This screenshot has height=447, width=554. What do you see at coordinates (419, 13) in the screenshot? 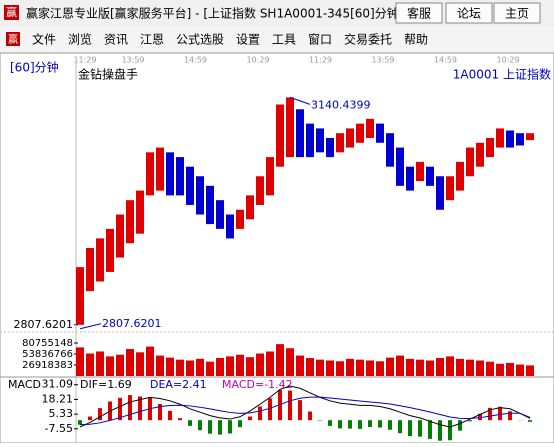
I see `window-button-label: 客服` at bounding box center [419, 13].